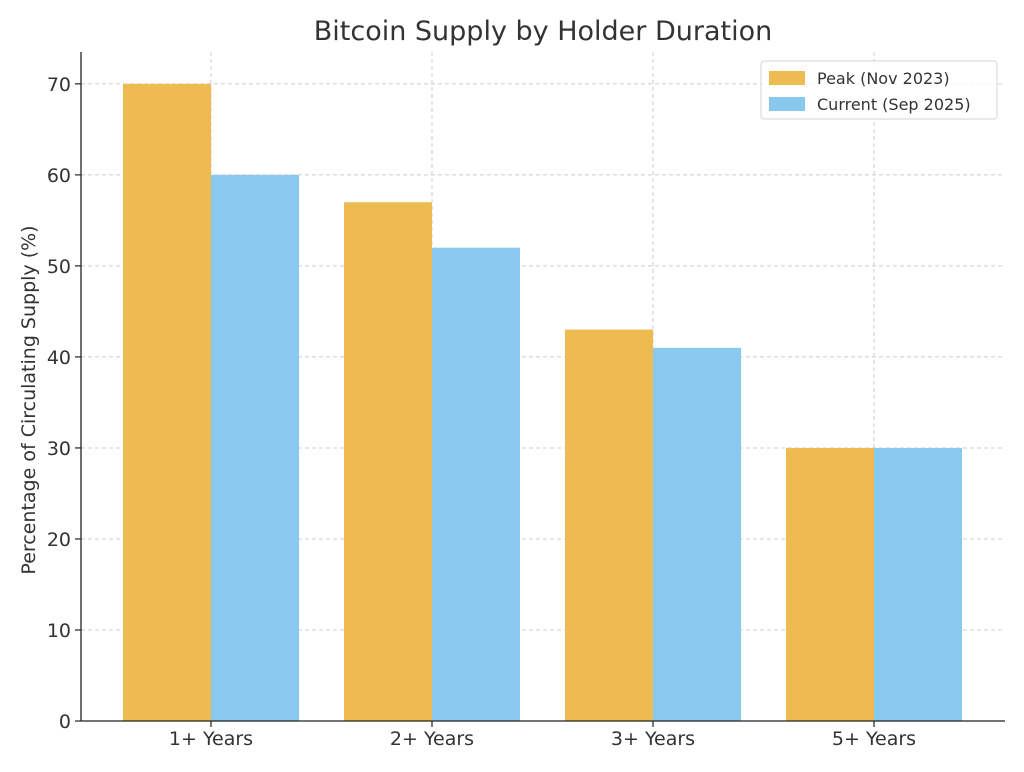 The image size is (1024, 772). I want to click on y-tick-label: 30, so click(59, 449).